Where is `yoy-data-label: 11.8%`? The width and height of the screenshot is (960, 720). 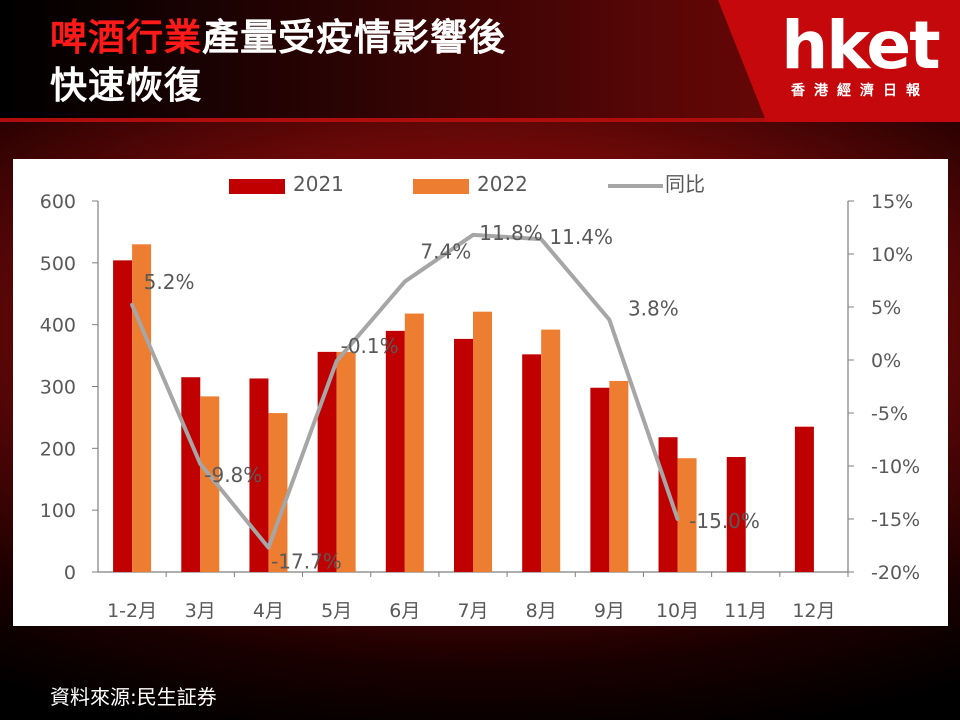
yoy-data-label: 11.8% is located at coordinates (511, 233).